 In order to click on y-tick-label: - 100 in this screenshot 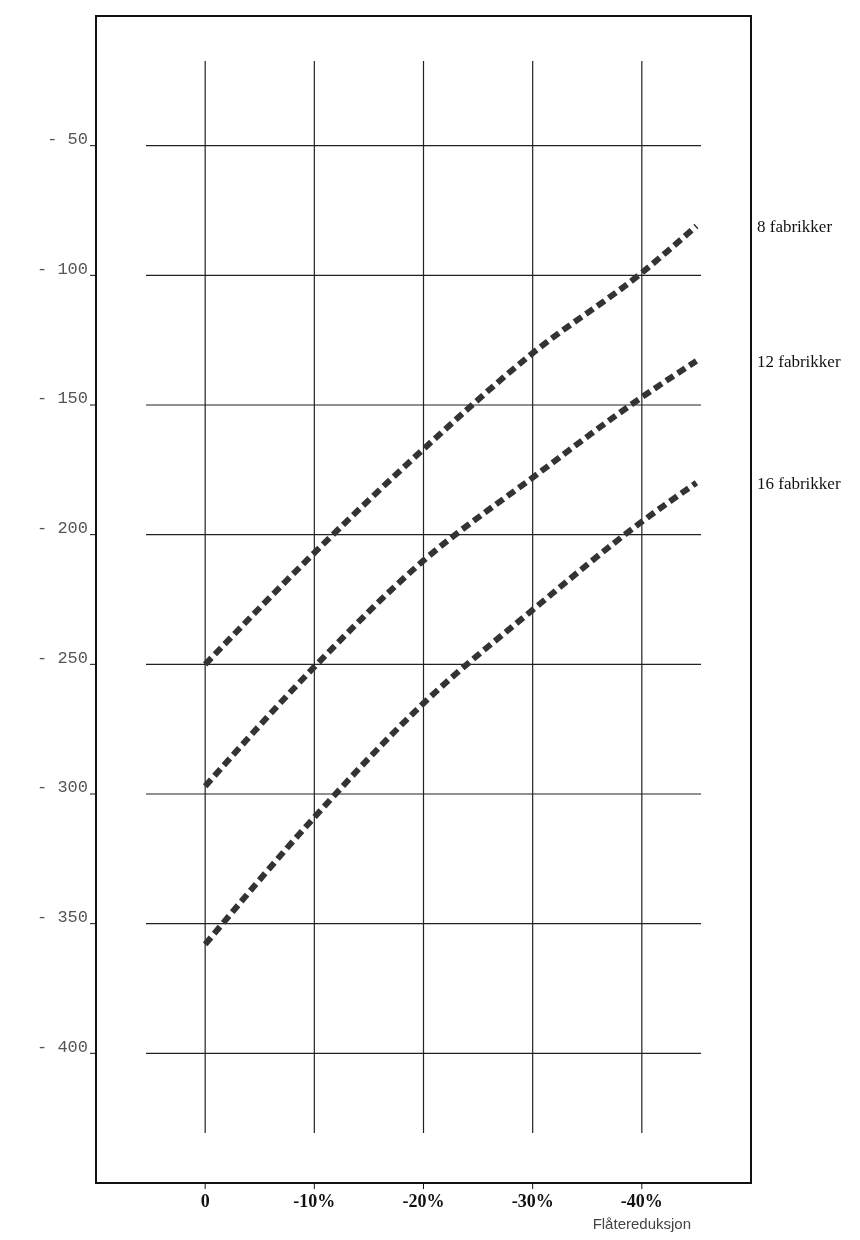, I will do `click(62, 269)`.